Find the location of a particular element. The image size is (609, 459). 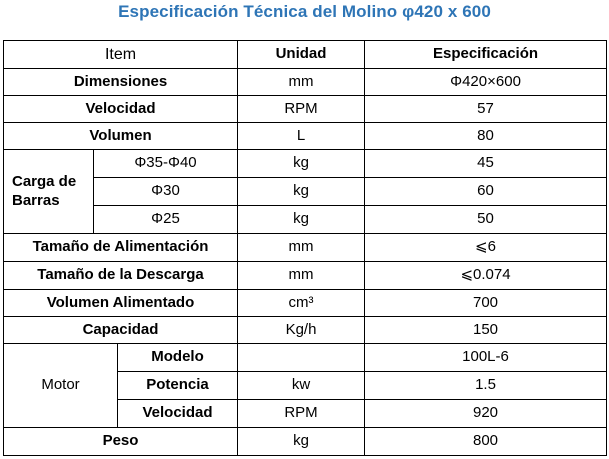

row-value: 920 is located at coordinates (486, 413).